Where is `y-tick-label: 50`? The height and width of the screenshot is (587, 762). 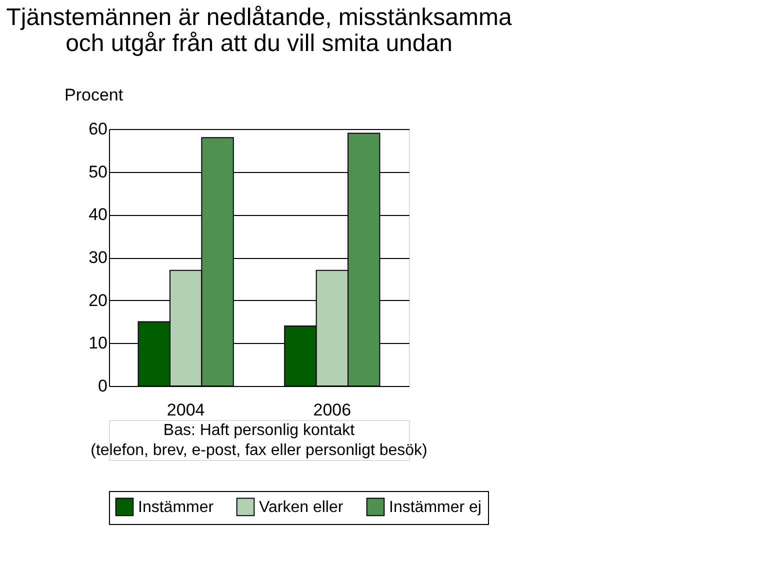
y-tick-label: 50 is located at coordinates (98, 172).